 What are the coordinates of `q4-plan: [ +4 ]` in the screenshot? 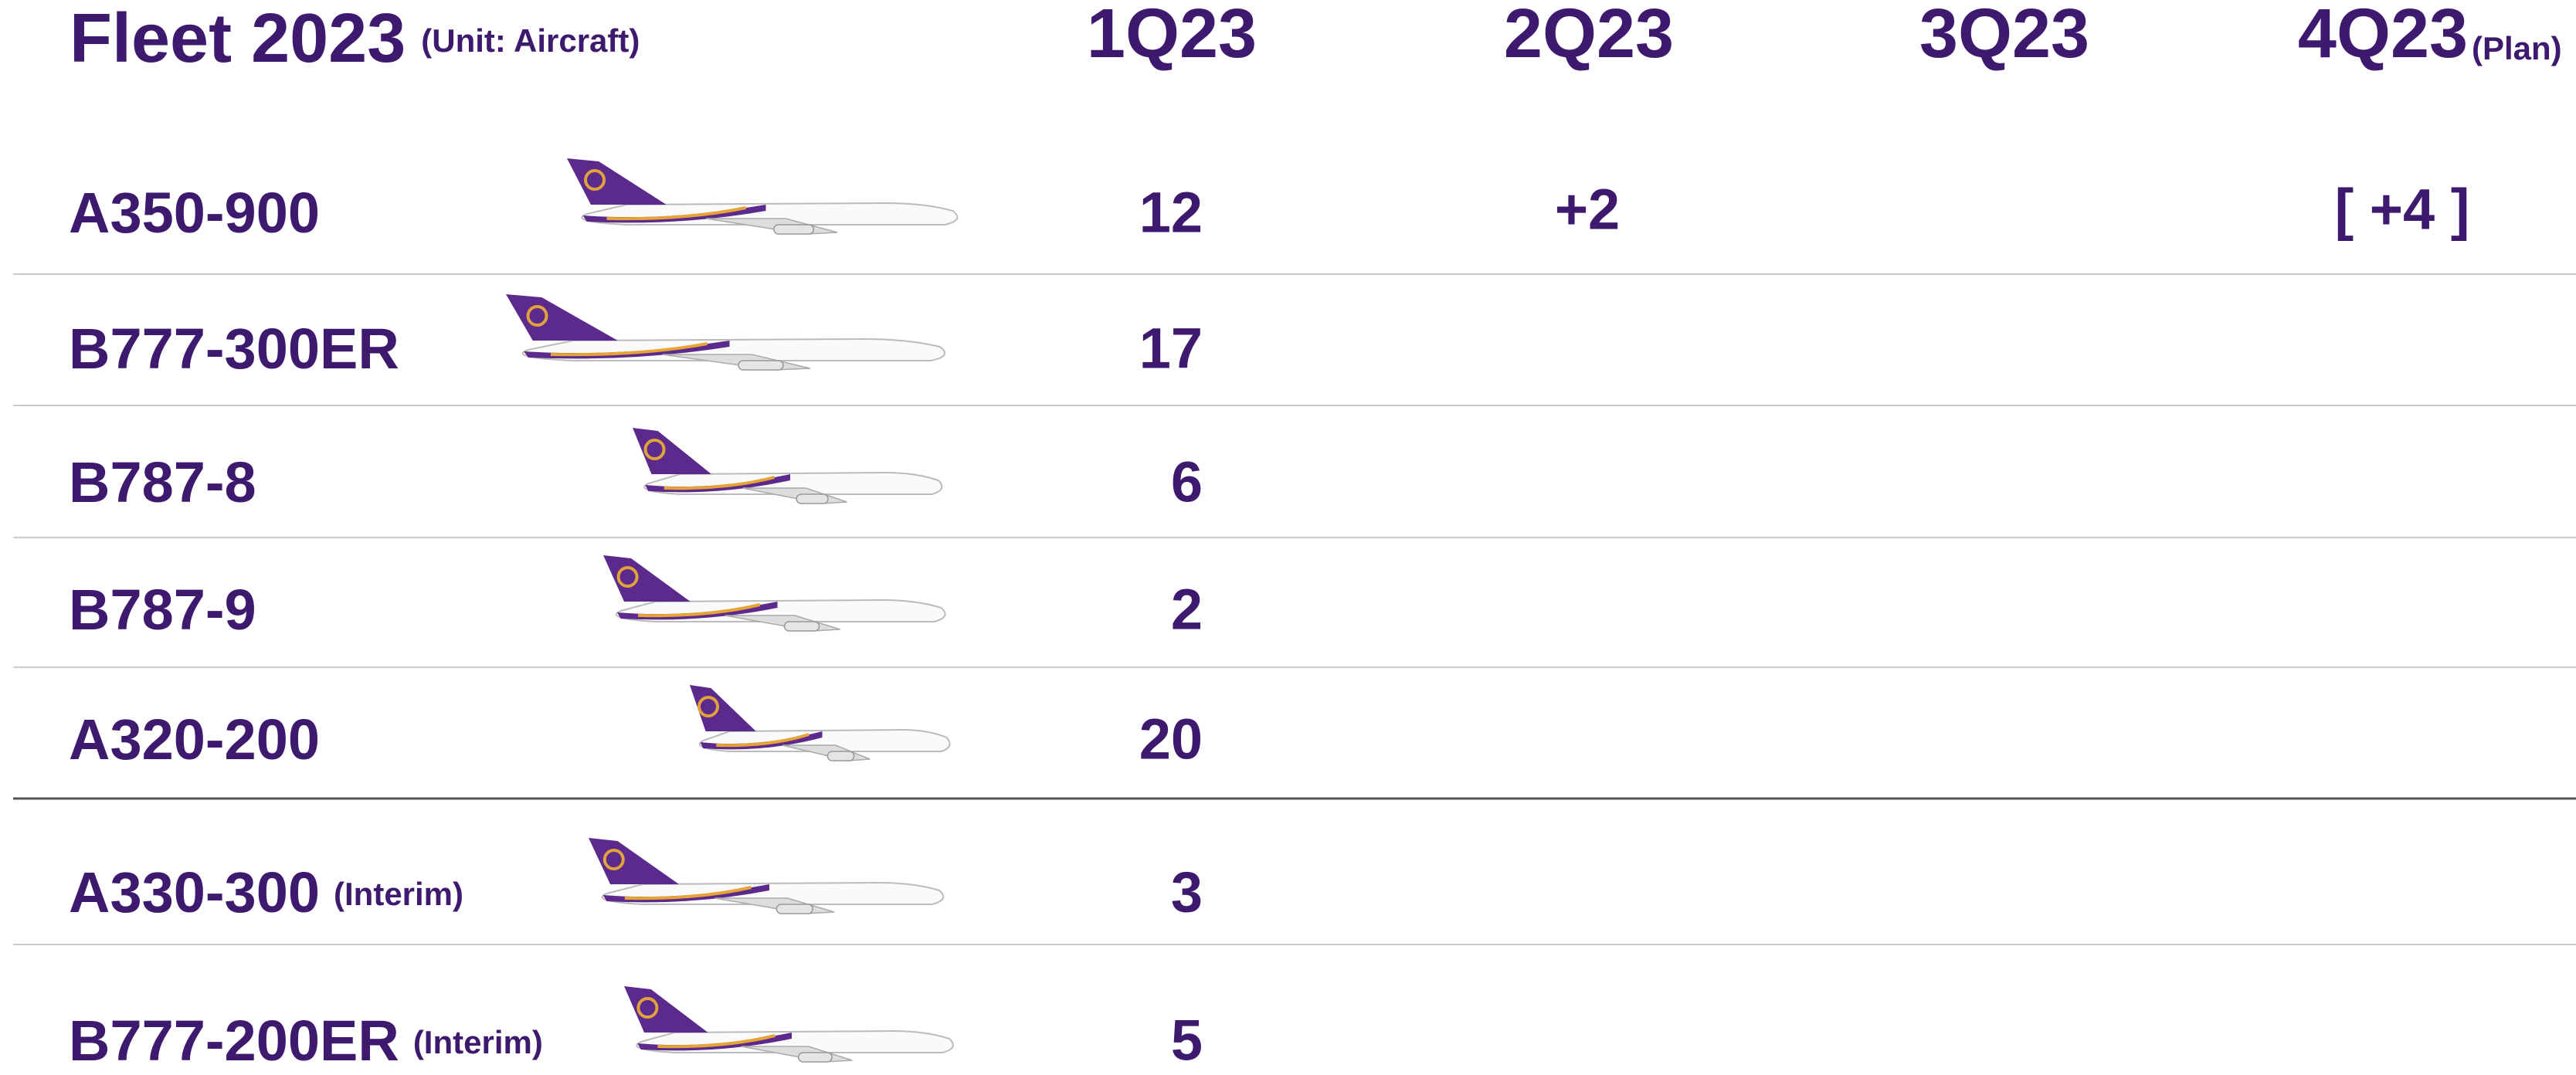 It's located at (2402, 210).